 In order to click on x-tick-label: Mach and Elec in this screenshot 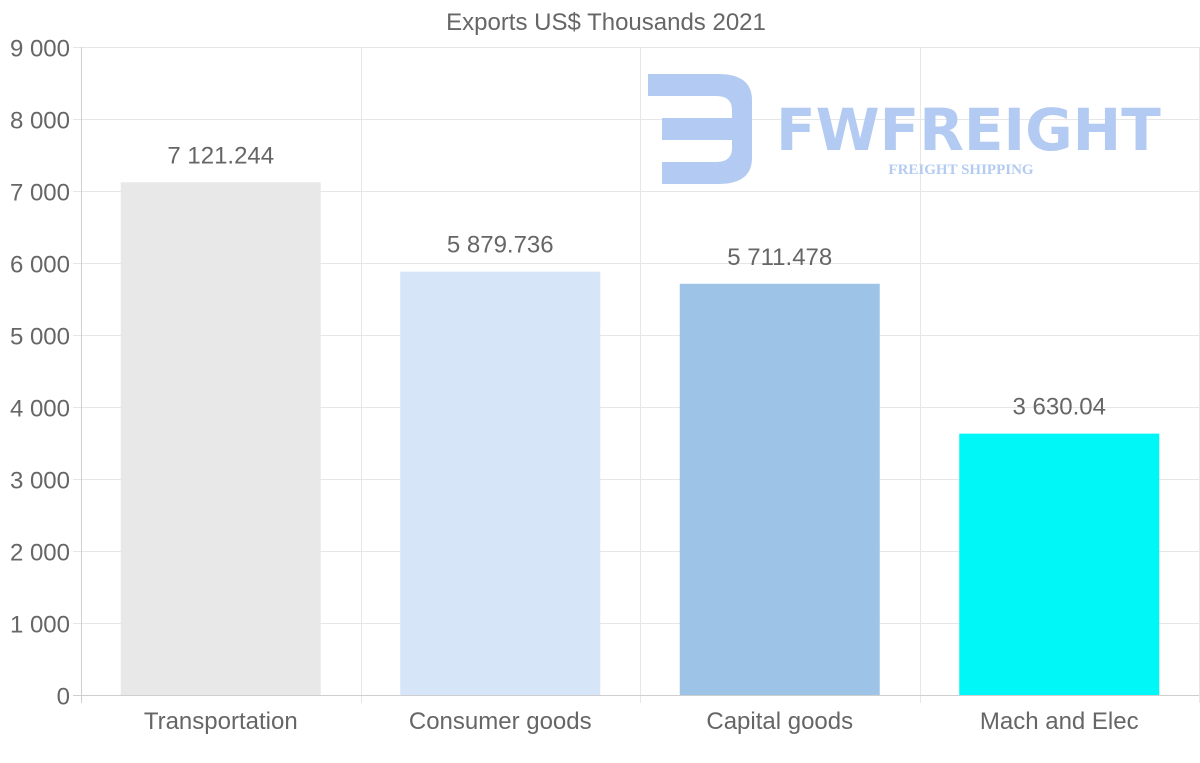, I will do `click(1059, 721)`.